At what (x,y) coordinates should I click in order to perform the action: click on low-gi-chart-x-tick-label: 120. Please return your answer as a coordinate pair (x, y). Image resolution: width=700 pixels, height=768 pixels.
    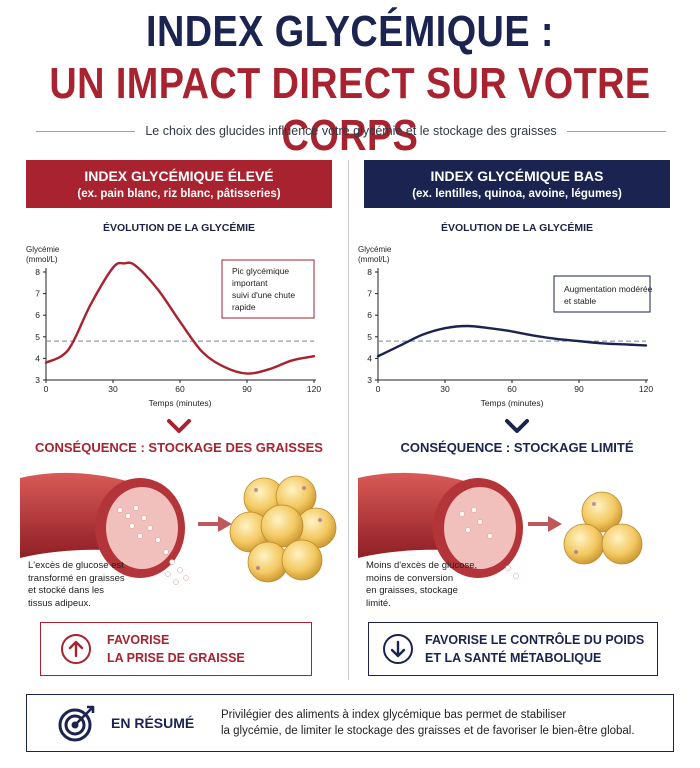
    Looking at the image, I should click on (646, 389).